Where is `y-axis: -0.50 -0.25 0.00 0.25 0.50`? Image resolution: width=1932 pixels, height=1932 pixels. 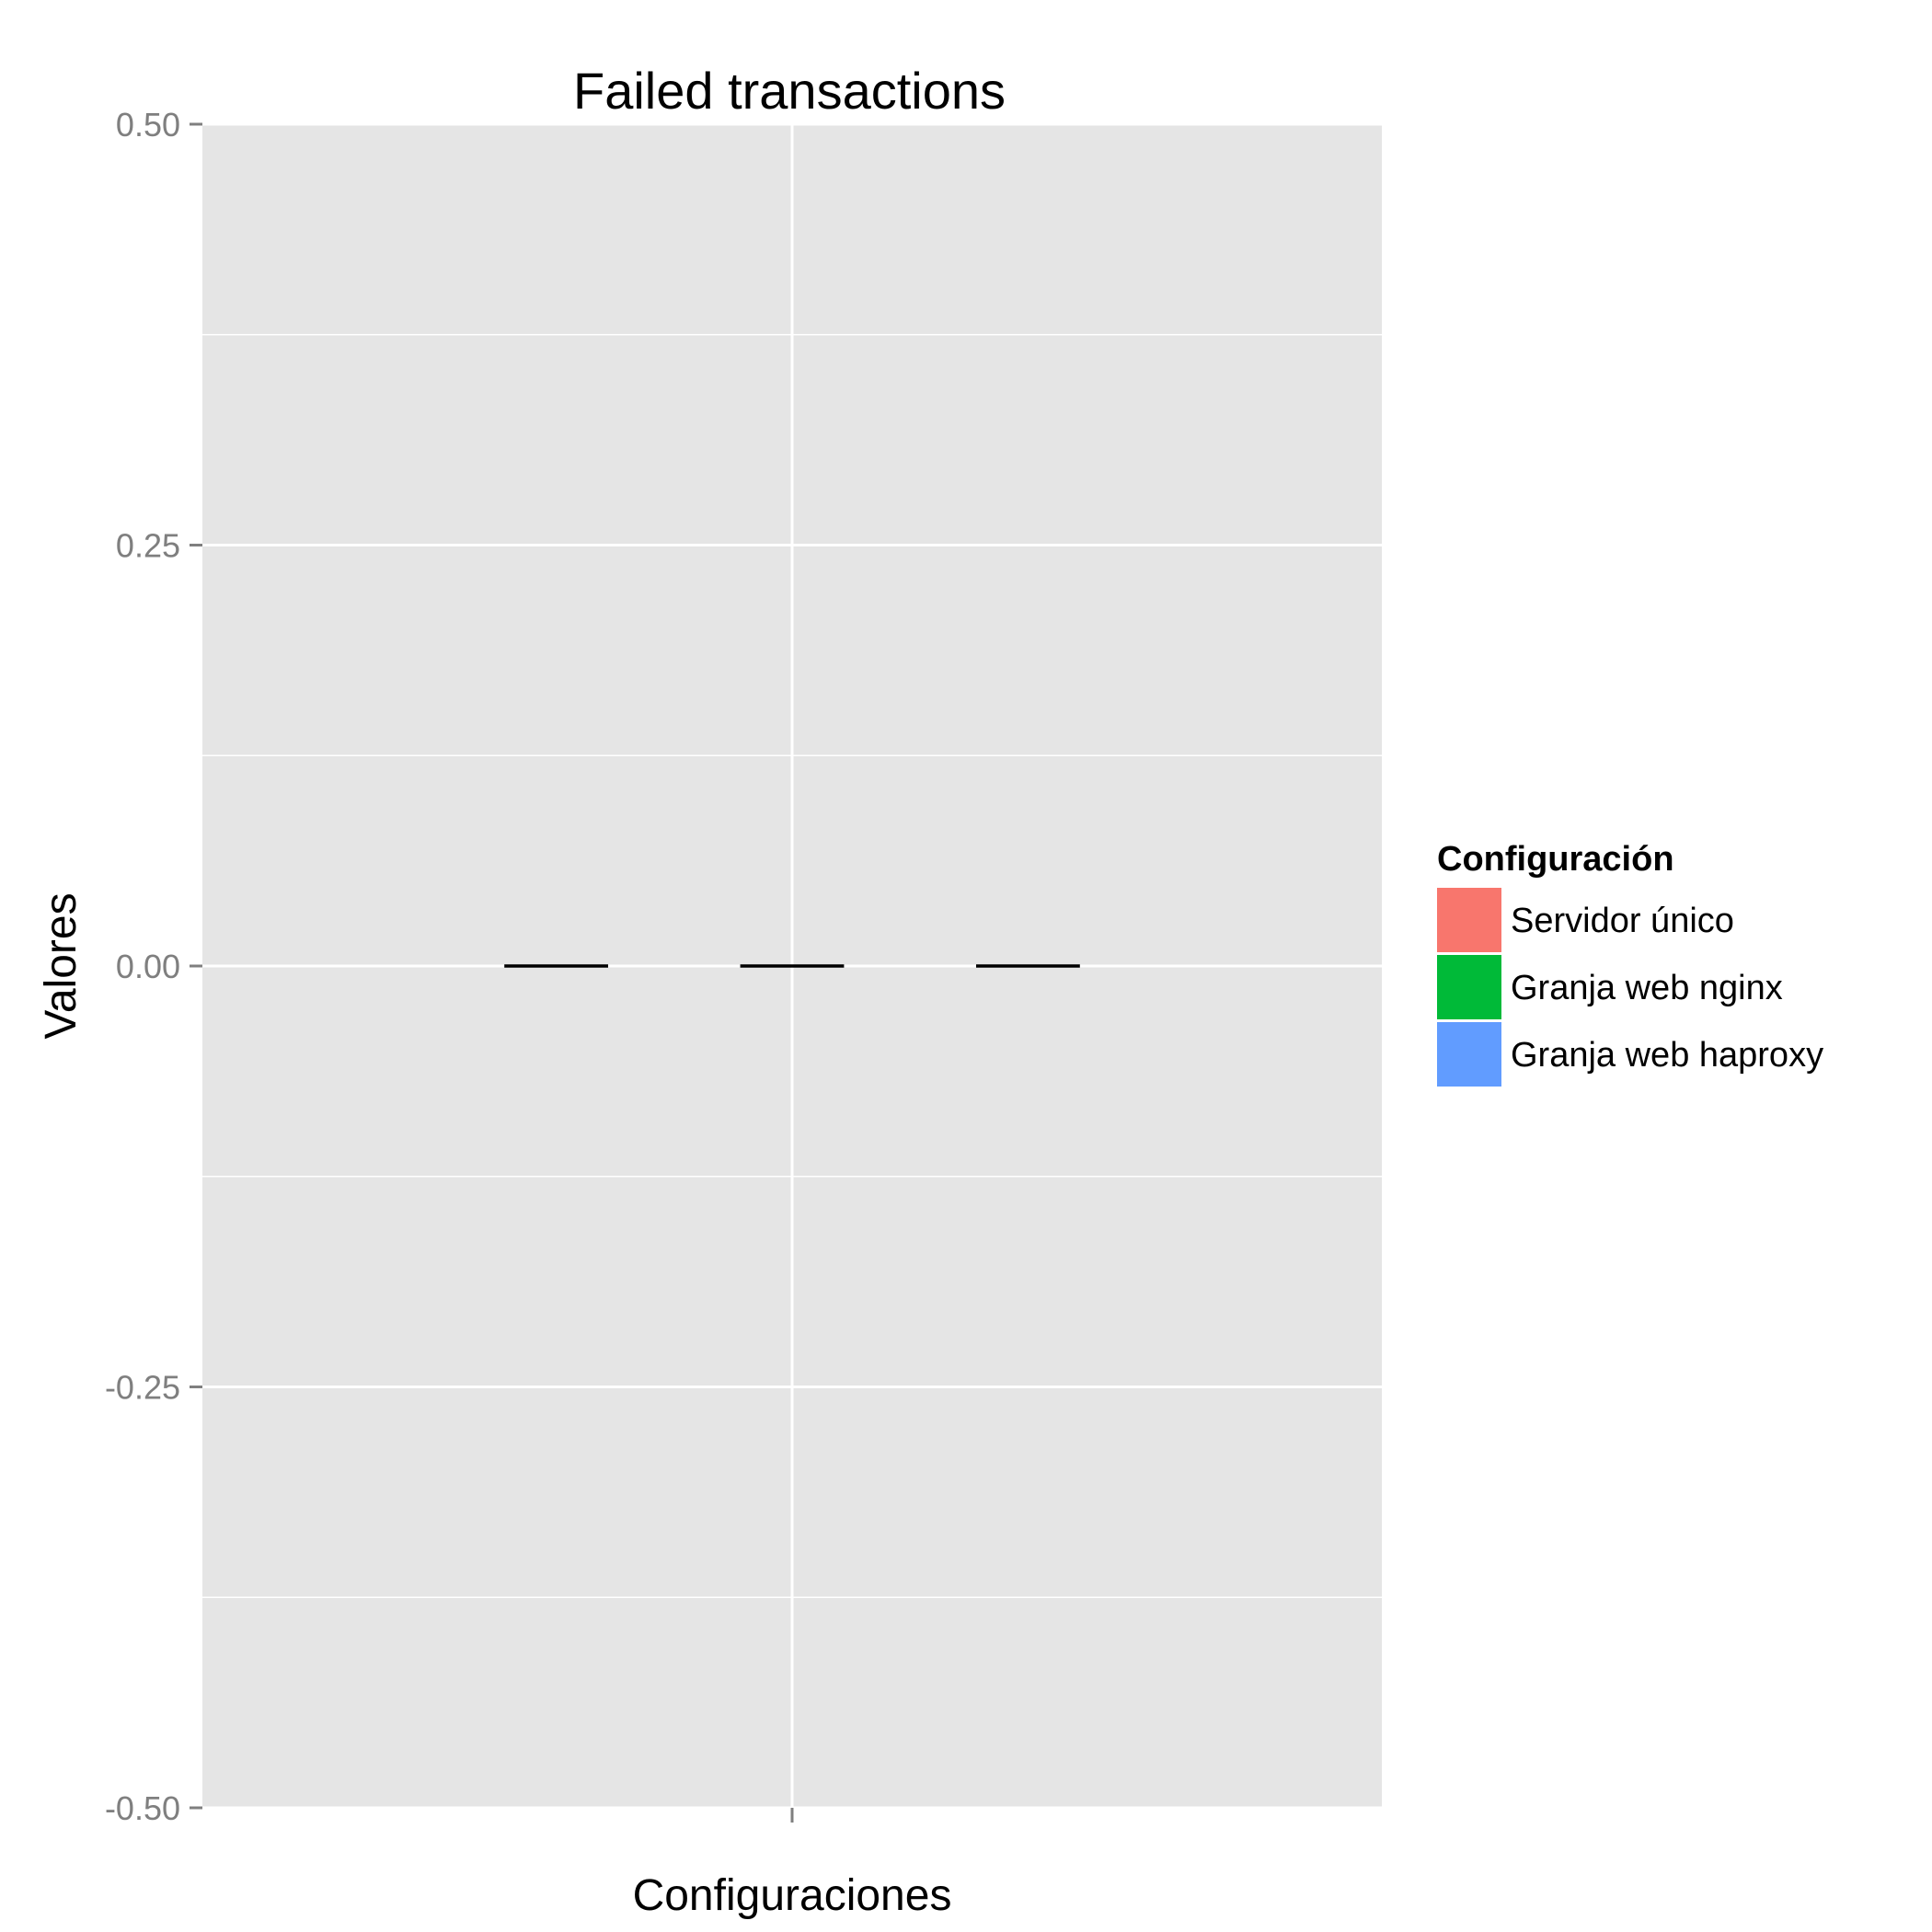 y-axis: -0.50 -0.25 0.00 0.25 0.50 is located at coordinates (153, 966).